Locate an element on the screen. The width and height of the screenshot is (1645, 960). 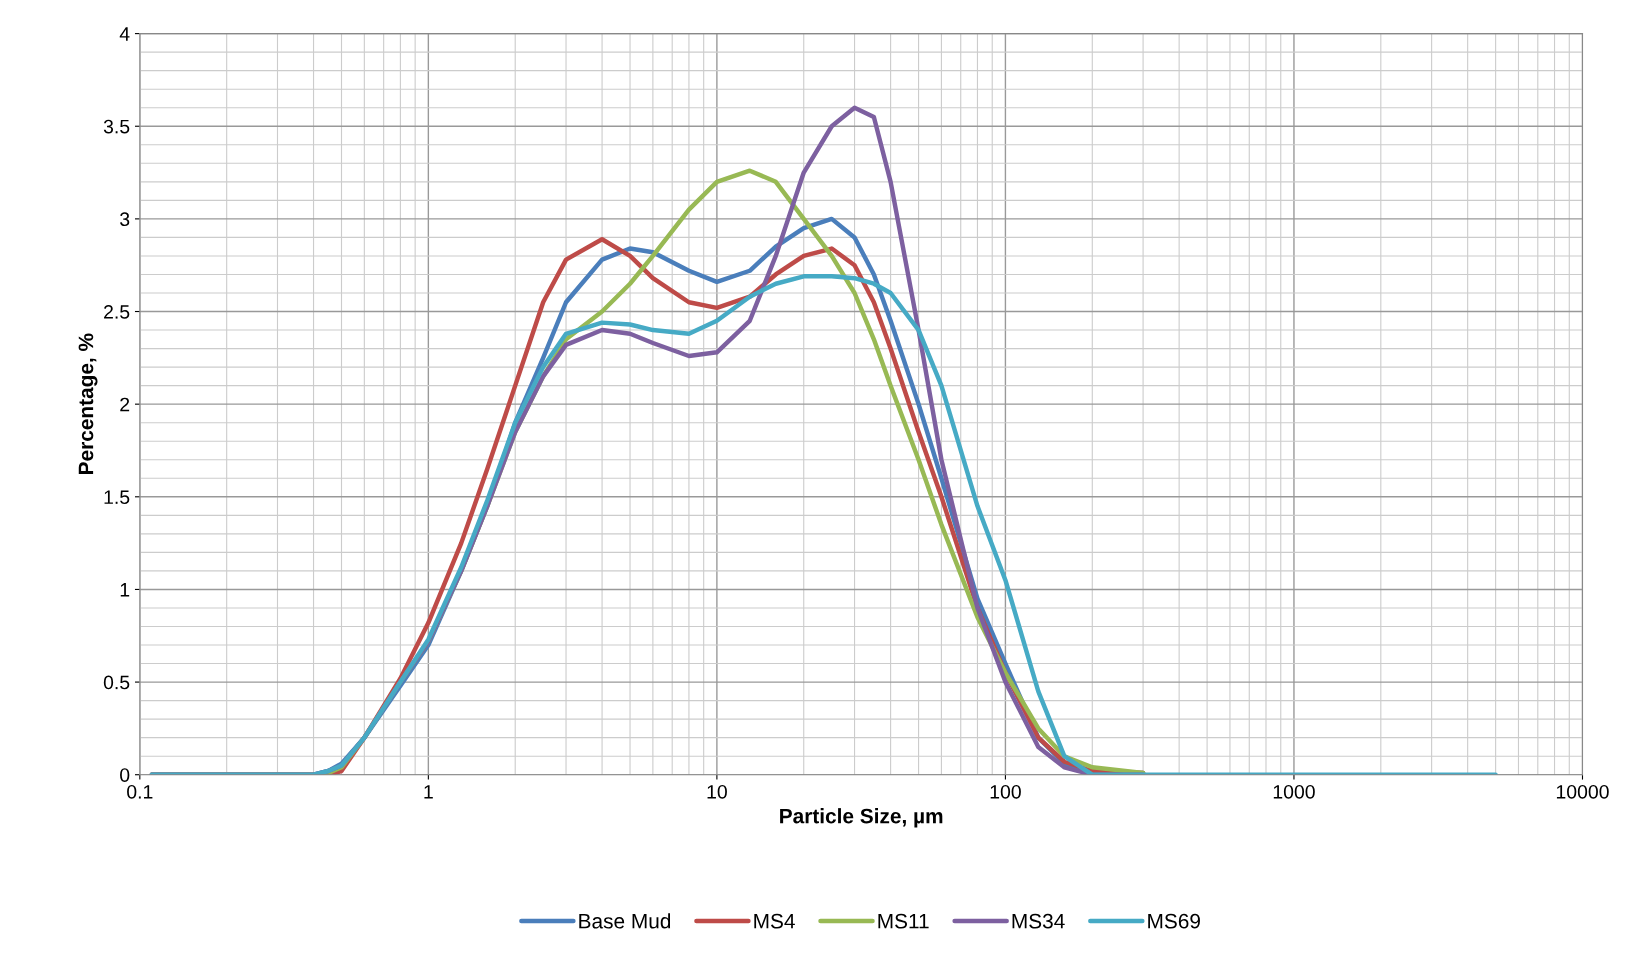
x-tick-label: 1000 is located at coordinates (1294, 791).